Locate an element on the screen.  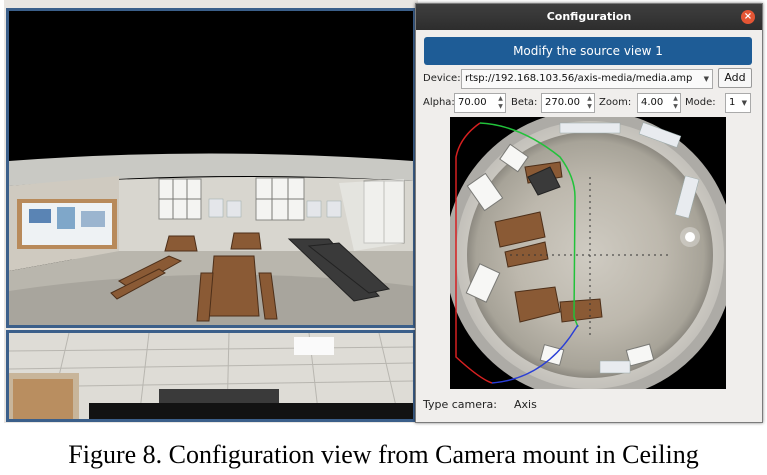
beta-label: Beta: is located at coordinates (524, 102).